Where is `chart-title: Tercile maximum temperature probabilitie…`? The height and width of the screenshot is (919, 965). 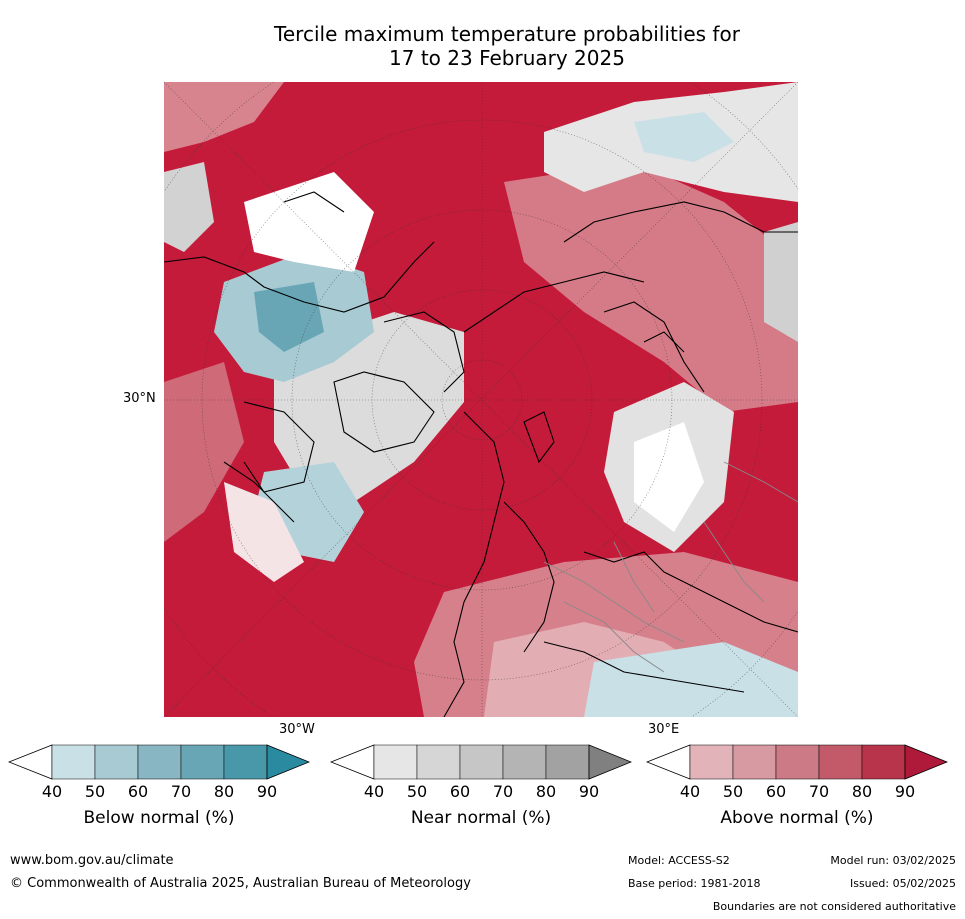 chart-title: Tercile maximum temperature probabilitie… is located at coordinates (482, 46).